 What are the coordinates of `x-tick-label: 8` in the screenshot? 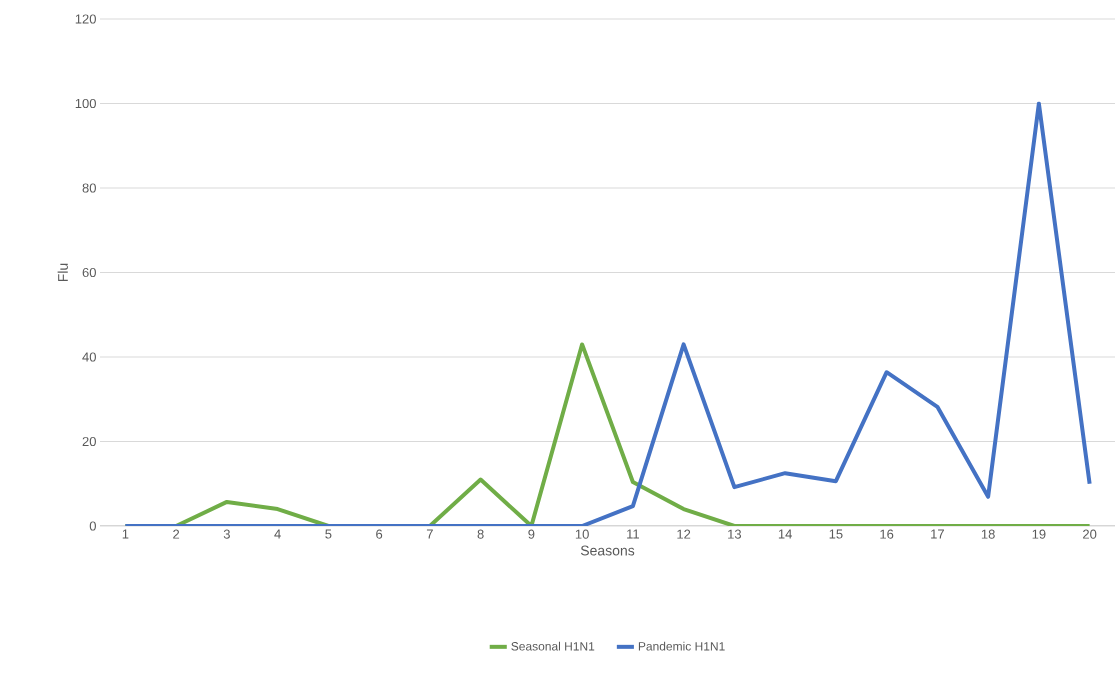 It's located at (480, 534).